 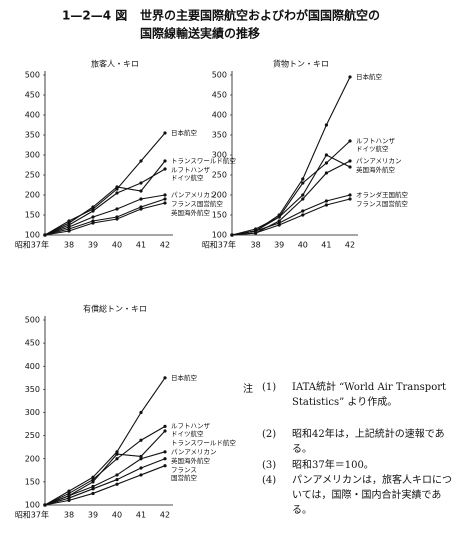 I want to click on notes-label: 注, so click(x=248, y=388).